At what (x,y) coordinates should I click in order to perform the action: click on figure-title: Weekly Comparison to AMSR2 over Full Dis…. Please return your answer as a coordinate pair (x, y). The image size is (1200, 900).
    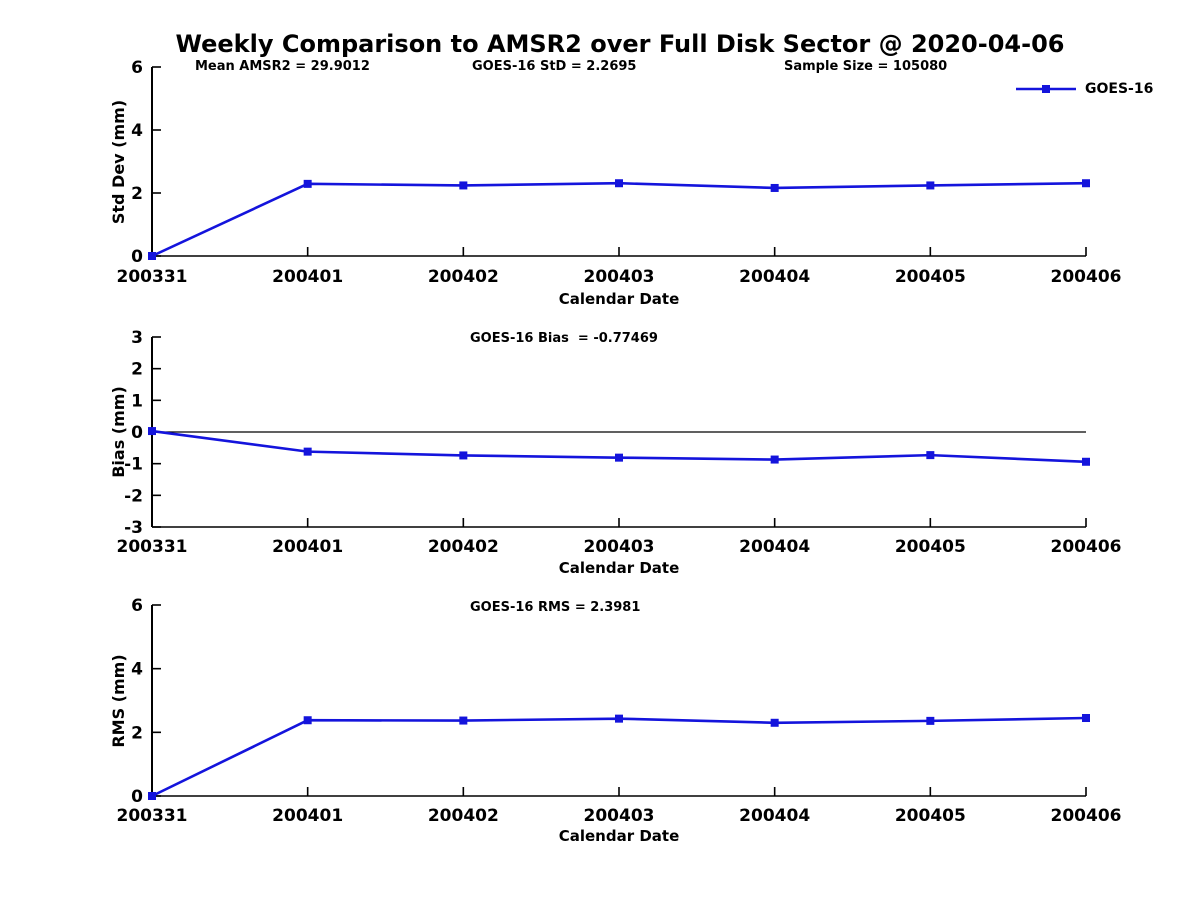
    Looking at the image, I should click on (620, 44).